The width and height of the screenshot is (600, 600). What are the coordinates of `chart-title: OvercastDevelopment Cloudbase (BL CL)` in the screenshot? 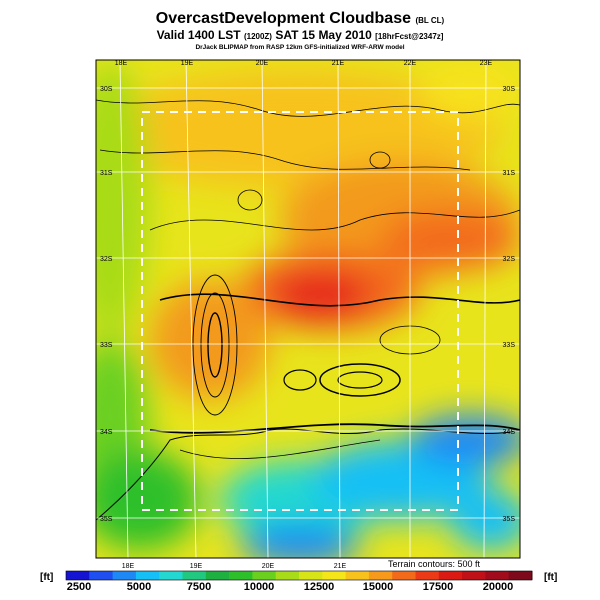 It's located at (300, 19).